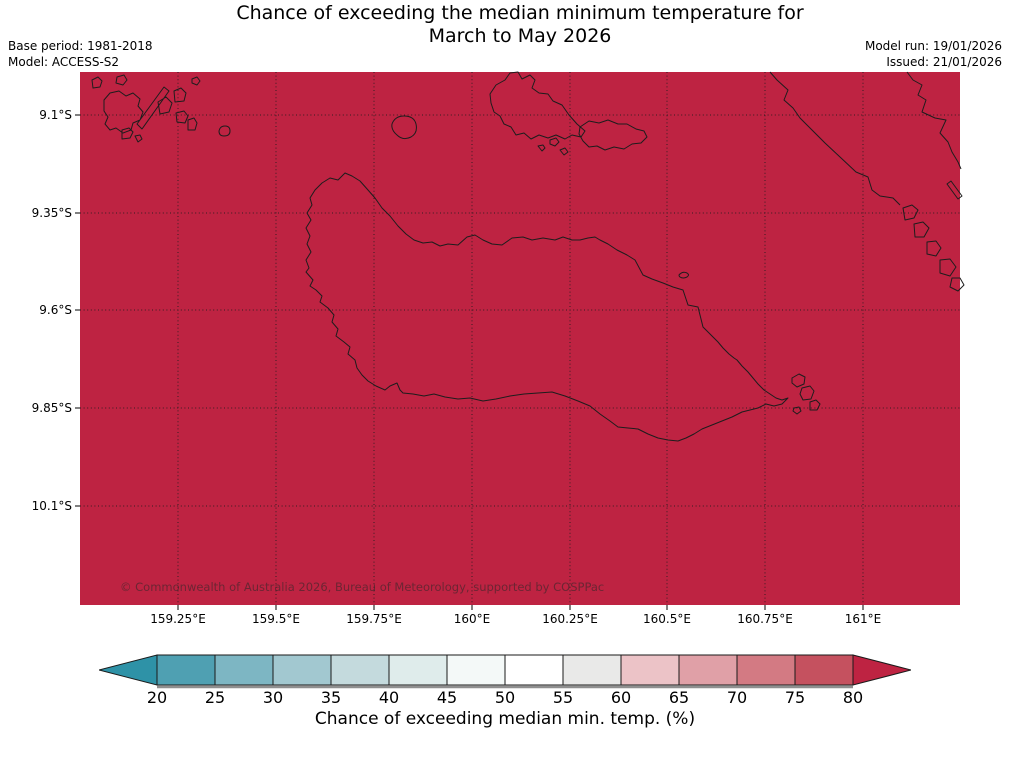 This screenshot has height=758, width=1011. I want to click on colorbar-tick-label: 25, so click(215, 697).